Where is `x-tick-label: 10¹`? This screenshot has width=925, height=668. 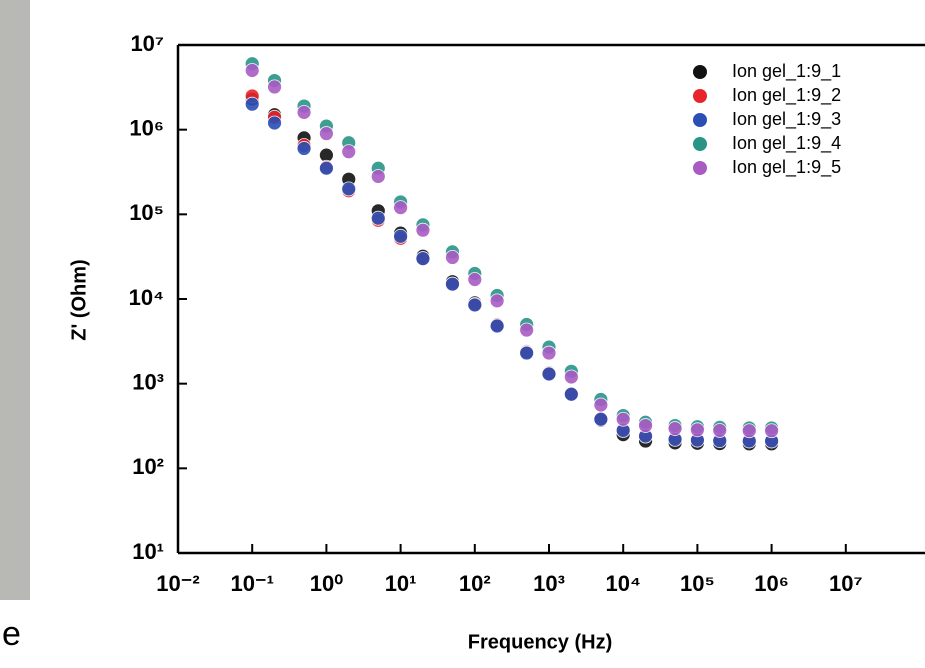
x-tick-label: 10¹ is located at coordinates (401, 583).